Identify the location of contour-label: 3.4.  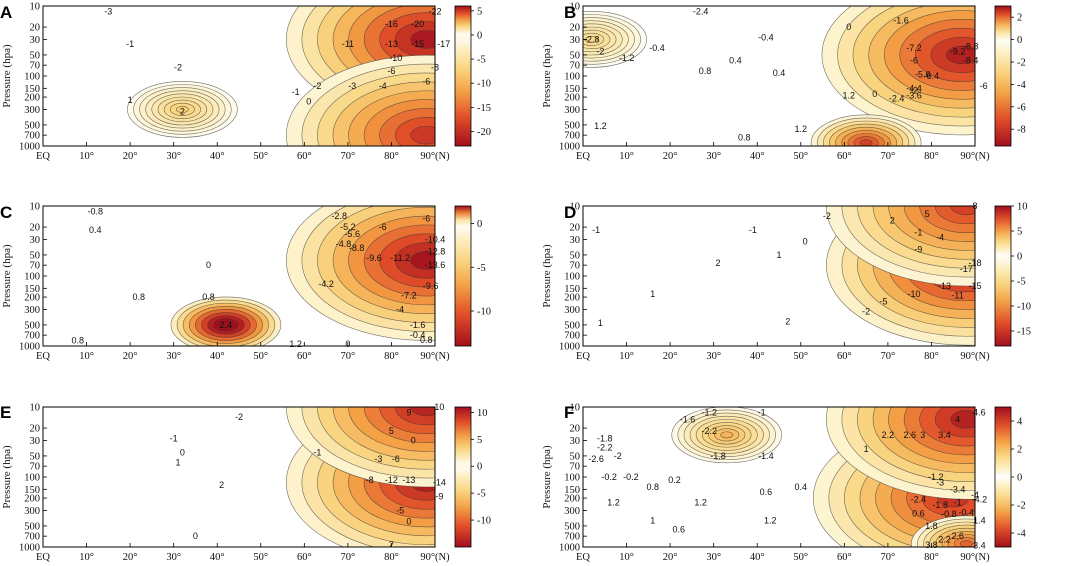
(944, 435).